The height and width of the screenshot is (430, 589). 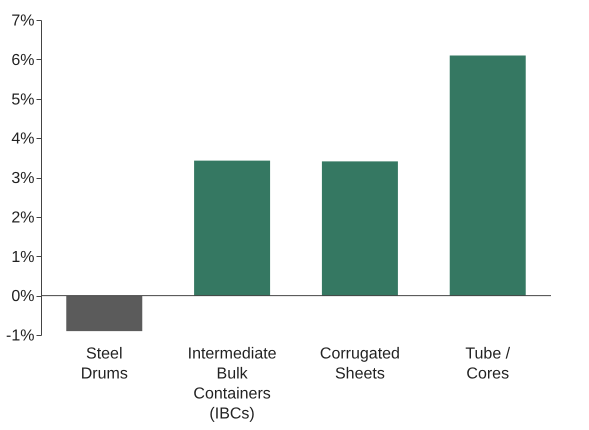 I want to click on x-tick-label: Tube / Cores, so click(x=488, y=364).